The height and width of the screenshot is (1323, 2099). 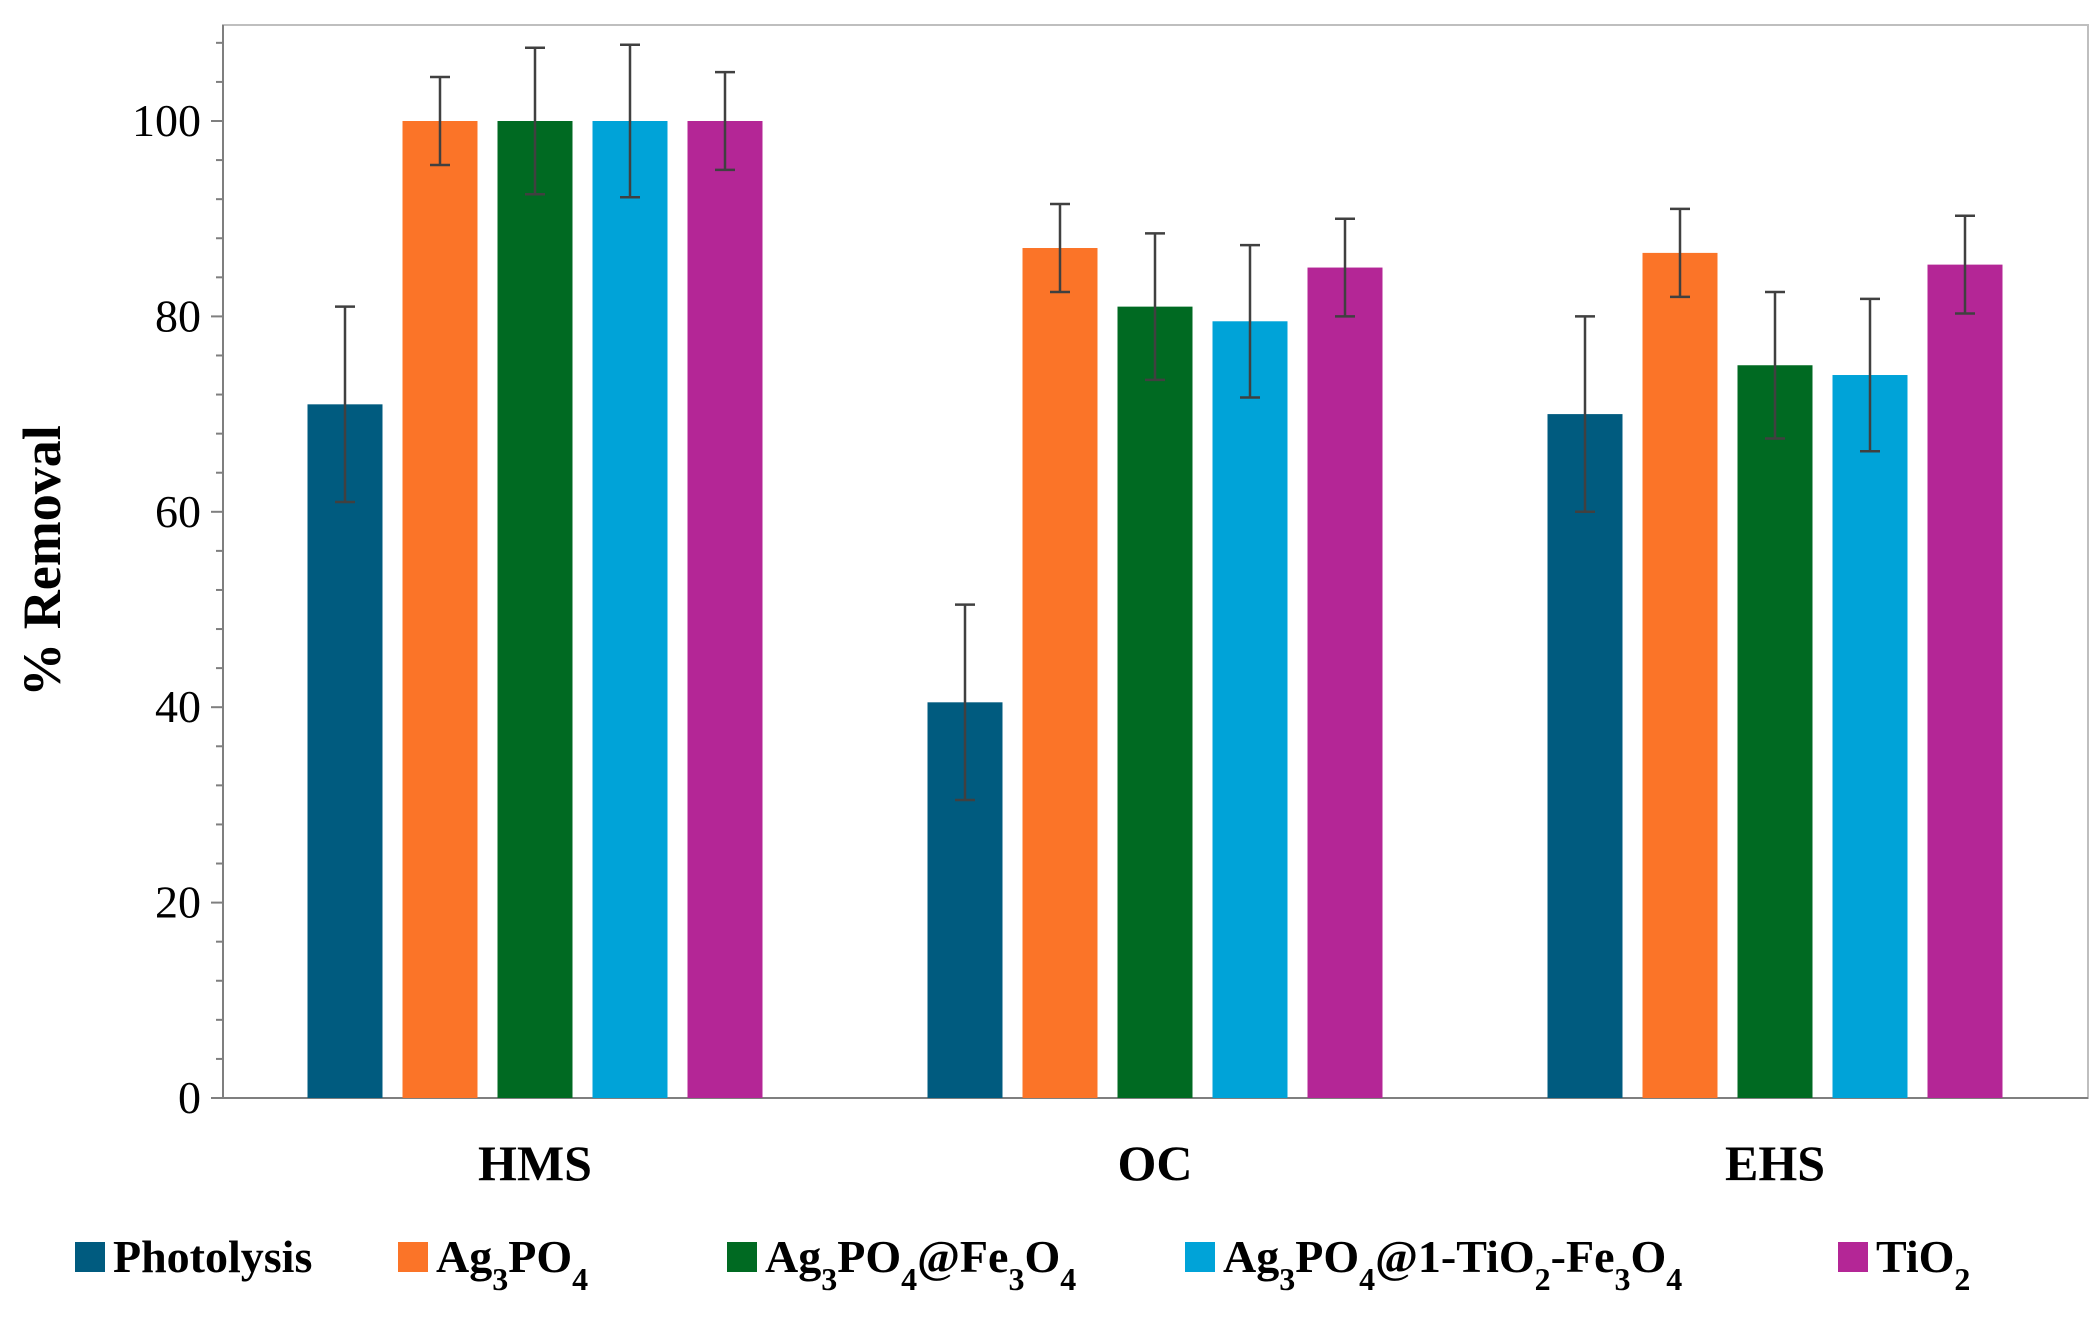 What do you see at coordinates (178, 511) in the screenshot?
I see `y-tick-label: 60` at bounding box center [178, 511].